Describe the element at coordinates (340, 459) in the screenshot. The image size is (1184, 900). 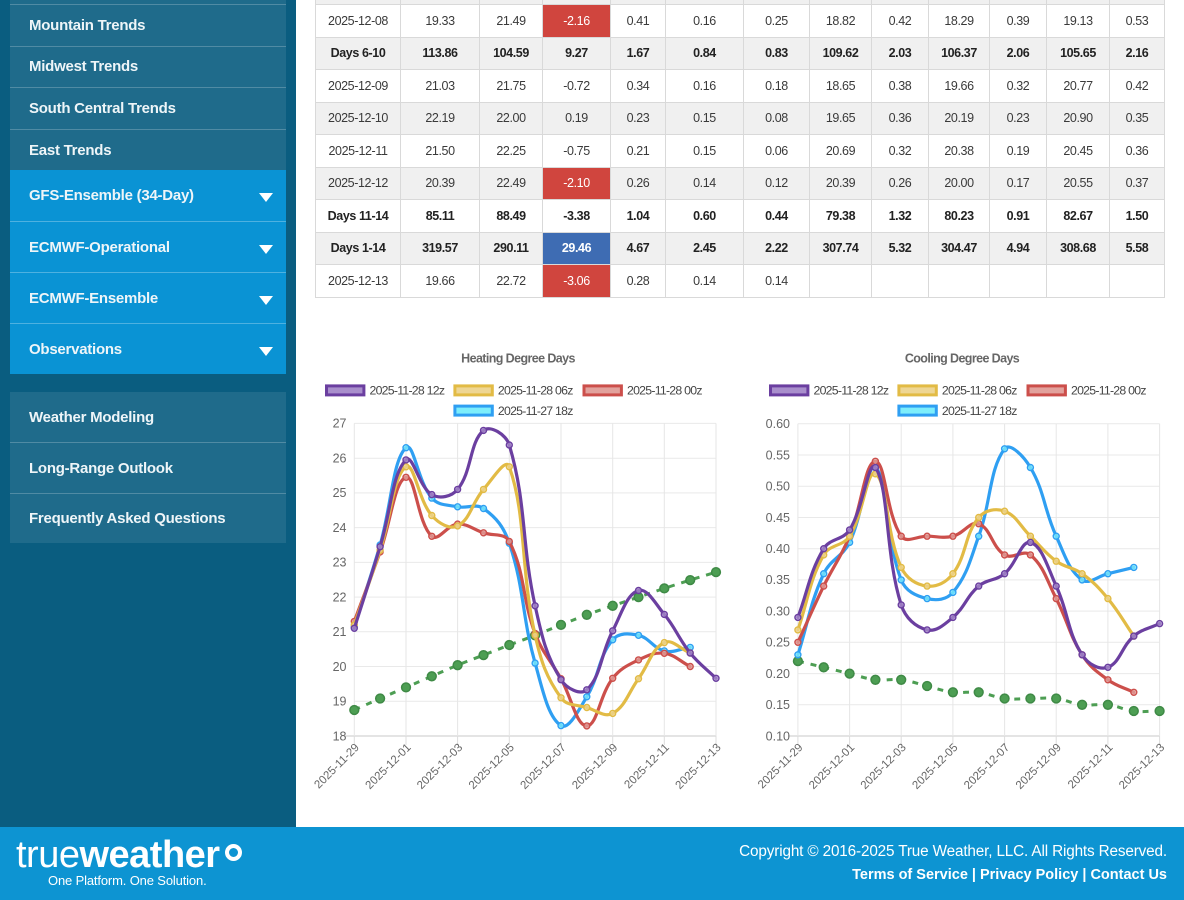
I see `svg-text: 26` at that location.